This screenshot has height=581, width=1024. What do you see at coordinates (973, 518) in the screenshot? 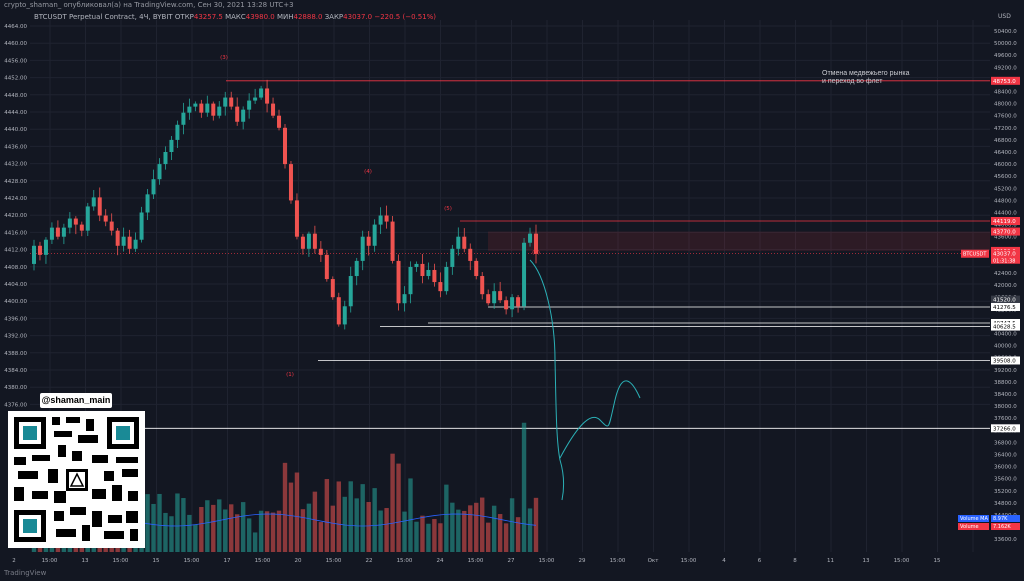
I see `volume-legend-name-tag` at bounding box center [973, 518].